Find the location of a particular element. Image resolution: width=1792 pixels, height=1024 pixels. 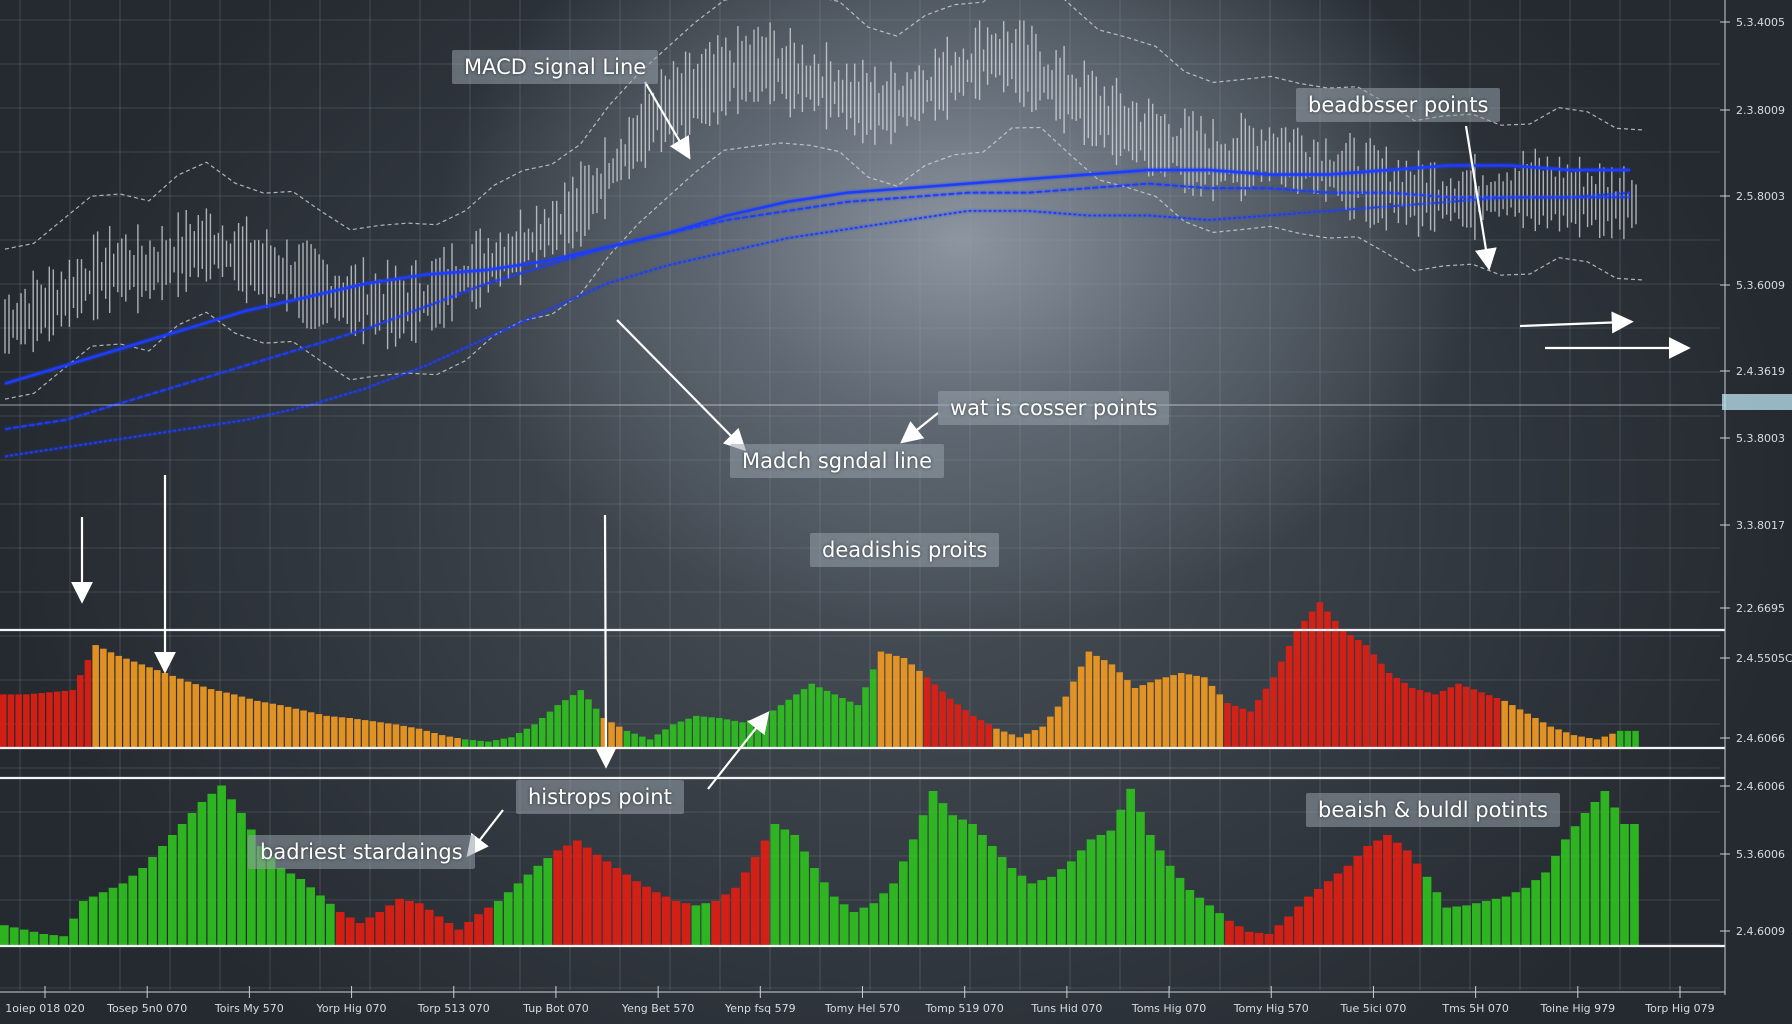

x-tick-label: Toine Hig 979 is located at coordinates (1577, 1008).